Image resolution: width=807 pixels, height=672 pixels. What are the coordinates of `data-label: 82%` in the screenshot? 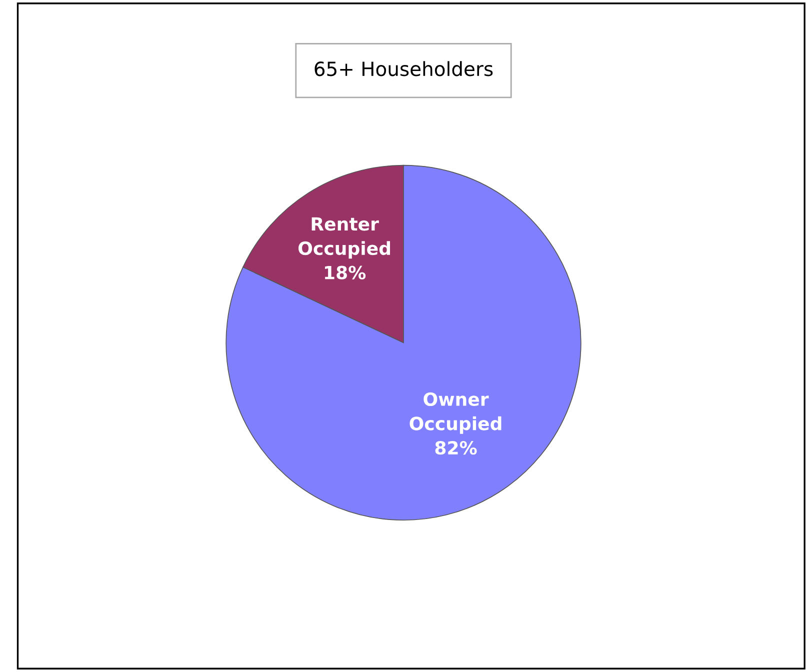 It's located at (456, 448).